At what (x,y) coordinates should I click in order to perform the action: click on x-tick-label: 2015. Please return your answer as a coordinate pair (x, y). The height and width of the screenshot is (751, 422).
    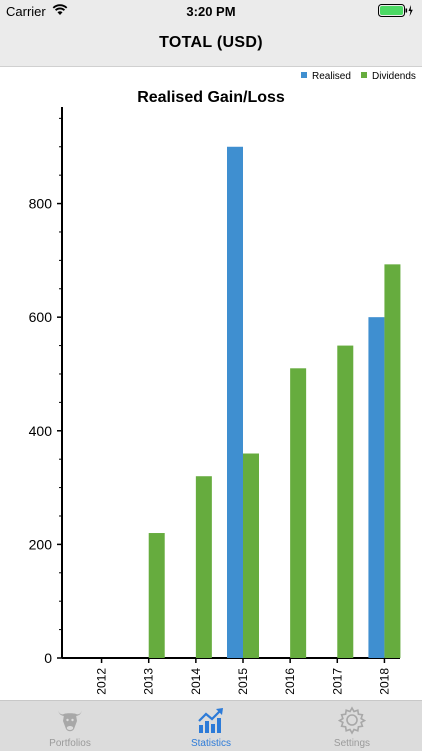
    Looking at the image, I should click on (243, 681).